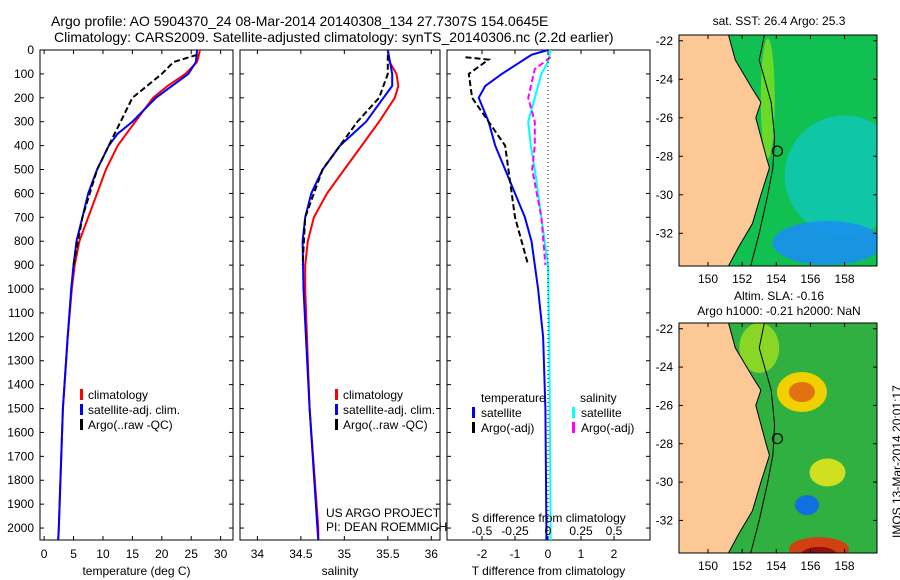 This screenshot has height=580, width=900. Describe the element at coordinates (830, 175) in the screenshot. I see `sst-cool` at that location.